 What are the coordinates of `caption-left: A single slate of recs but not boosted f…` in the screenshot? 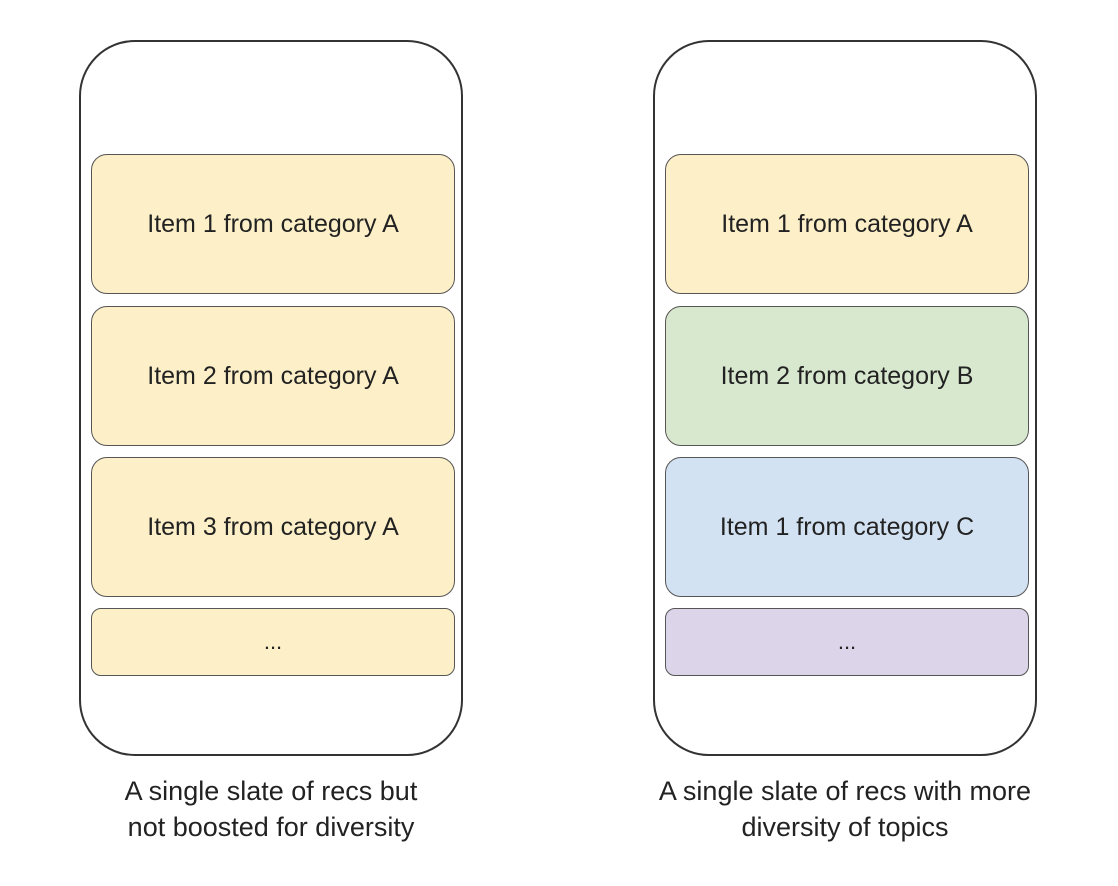 It's located at (271, 809).